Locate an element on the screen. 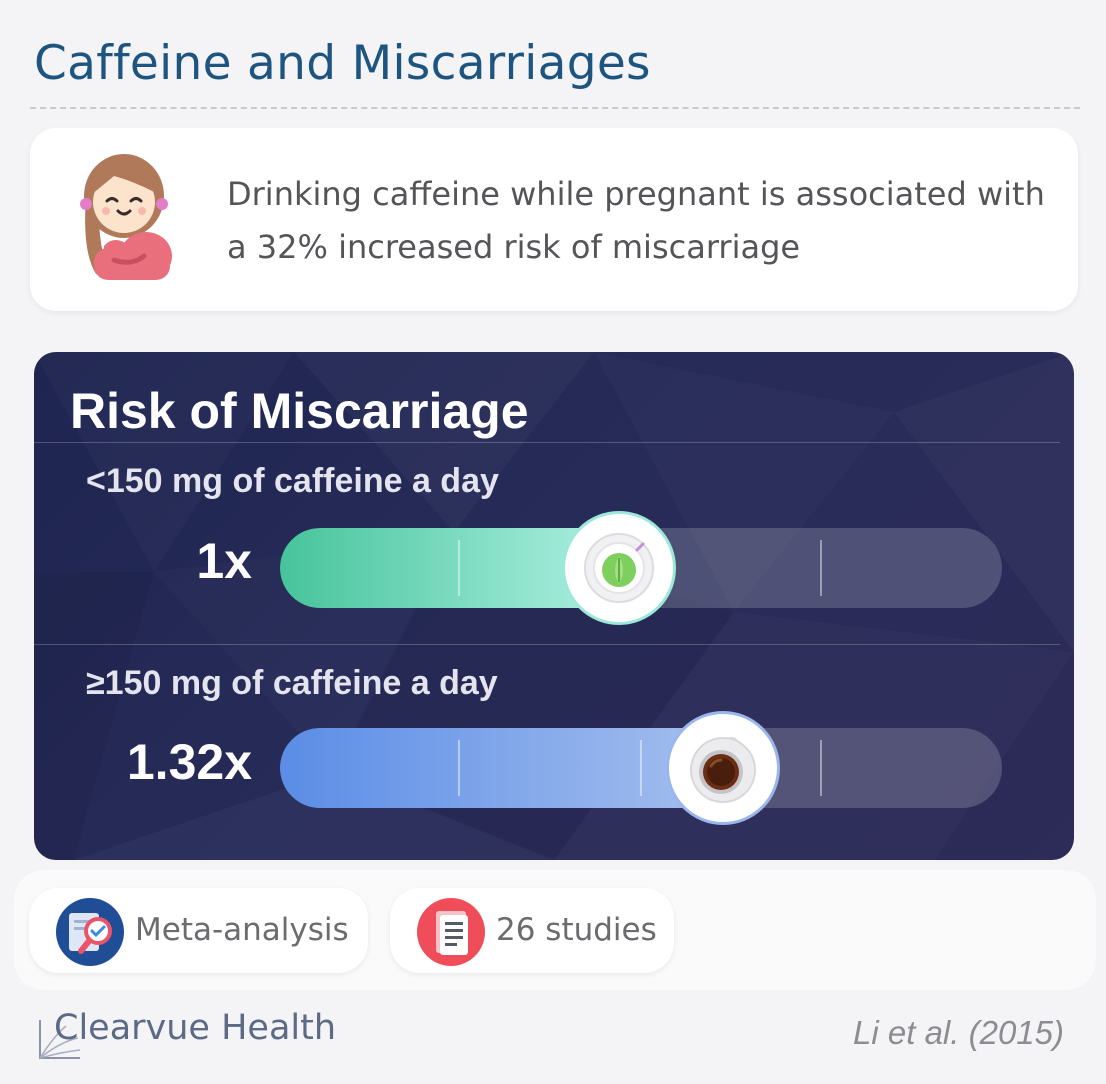  coffee-cup-icon is located at coordinates (722, 768).